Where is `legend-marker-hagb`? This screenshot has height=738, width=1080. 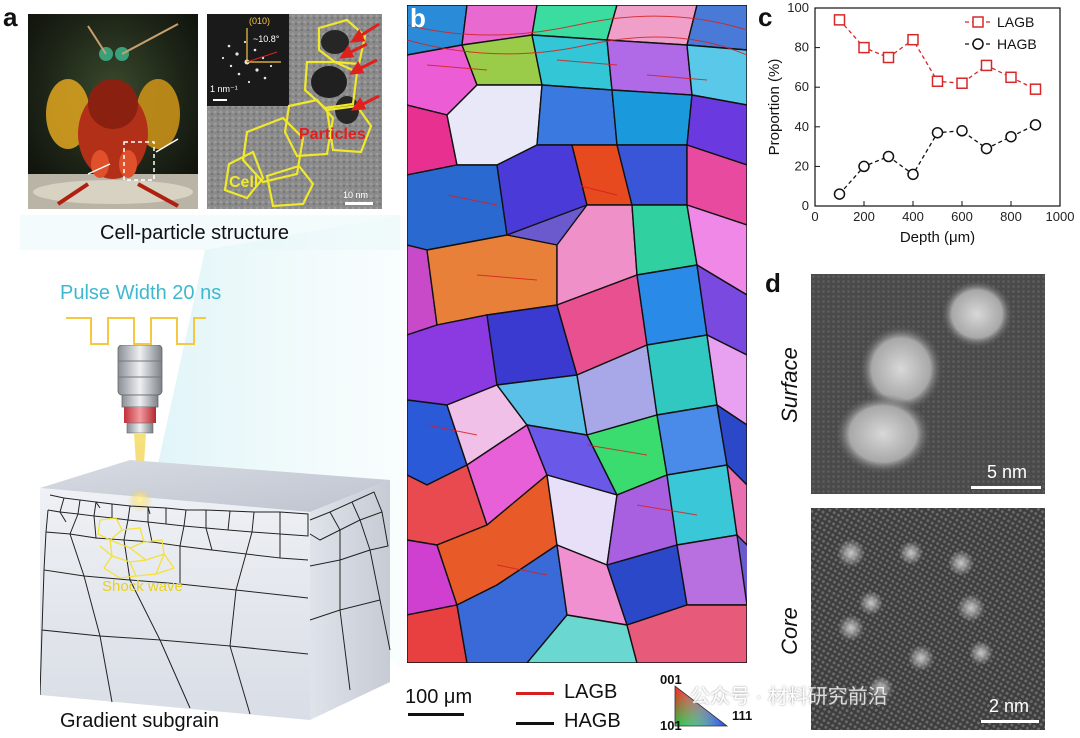 legend-marker-hagb is located at coordinates (978, 44).